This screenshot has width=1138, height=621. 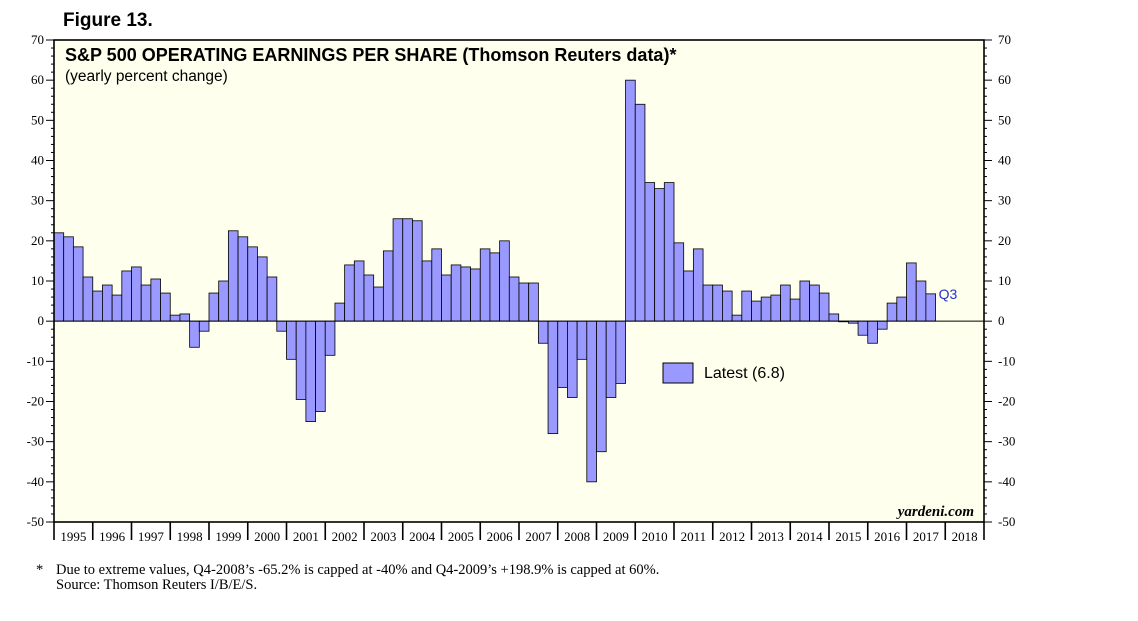 I want to click on y-tick-label-right: 60, so click(x=1004, y=79).